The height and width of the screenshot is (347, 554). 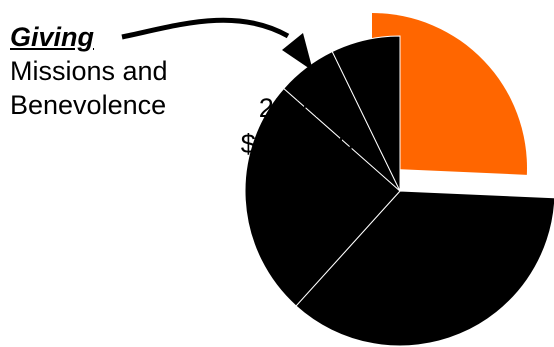 What do you see at coordinates (297, 108) in the screenshot?
I see `highlight-percent: 25.7%` at bounding box center [297, 108].